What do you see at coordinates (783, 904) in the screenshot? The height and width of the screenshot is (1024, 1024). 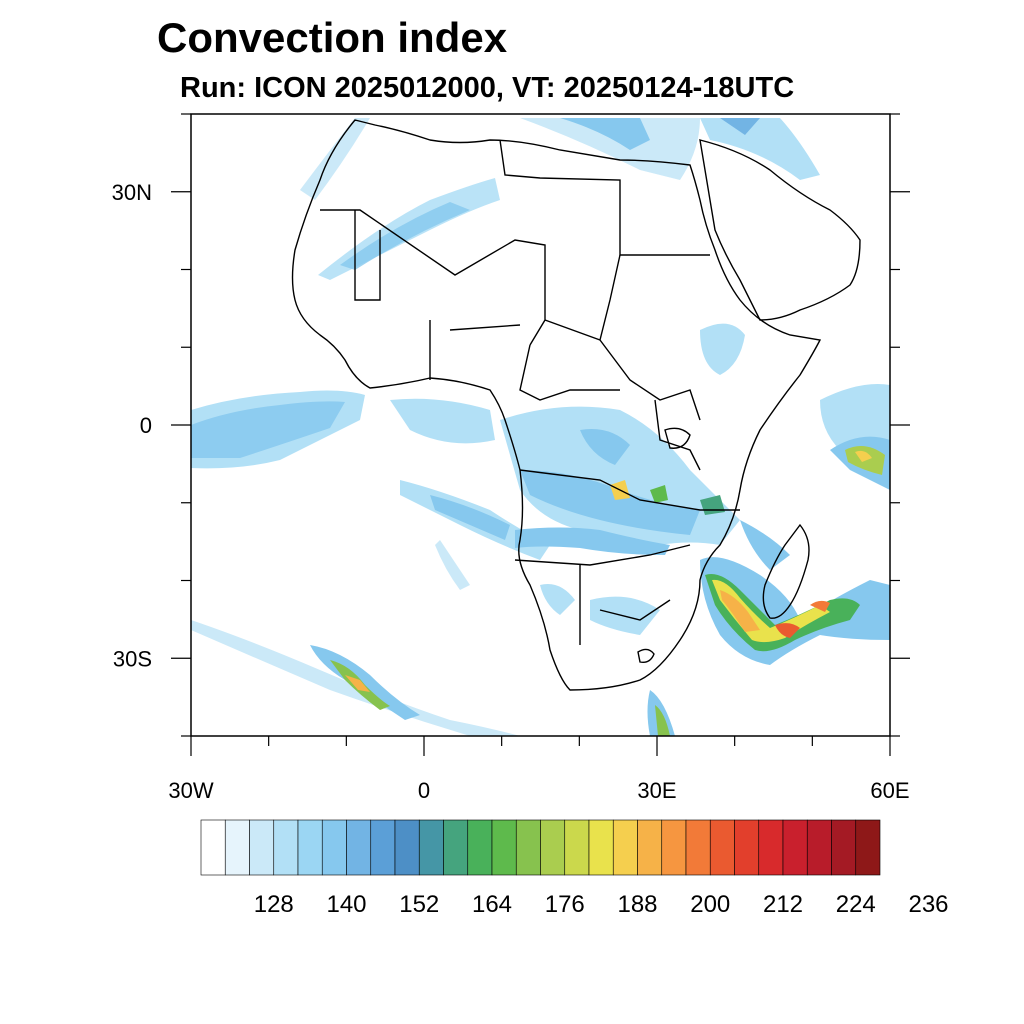 I see `colorbar-label: 212` at bounding box center [783, 904].